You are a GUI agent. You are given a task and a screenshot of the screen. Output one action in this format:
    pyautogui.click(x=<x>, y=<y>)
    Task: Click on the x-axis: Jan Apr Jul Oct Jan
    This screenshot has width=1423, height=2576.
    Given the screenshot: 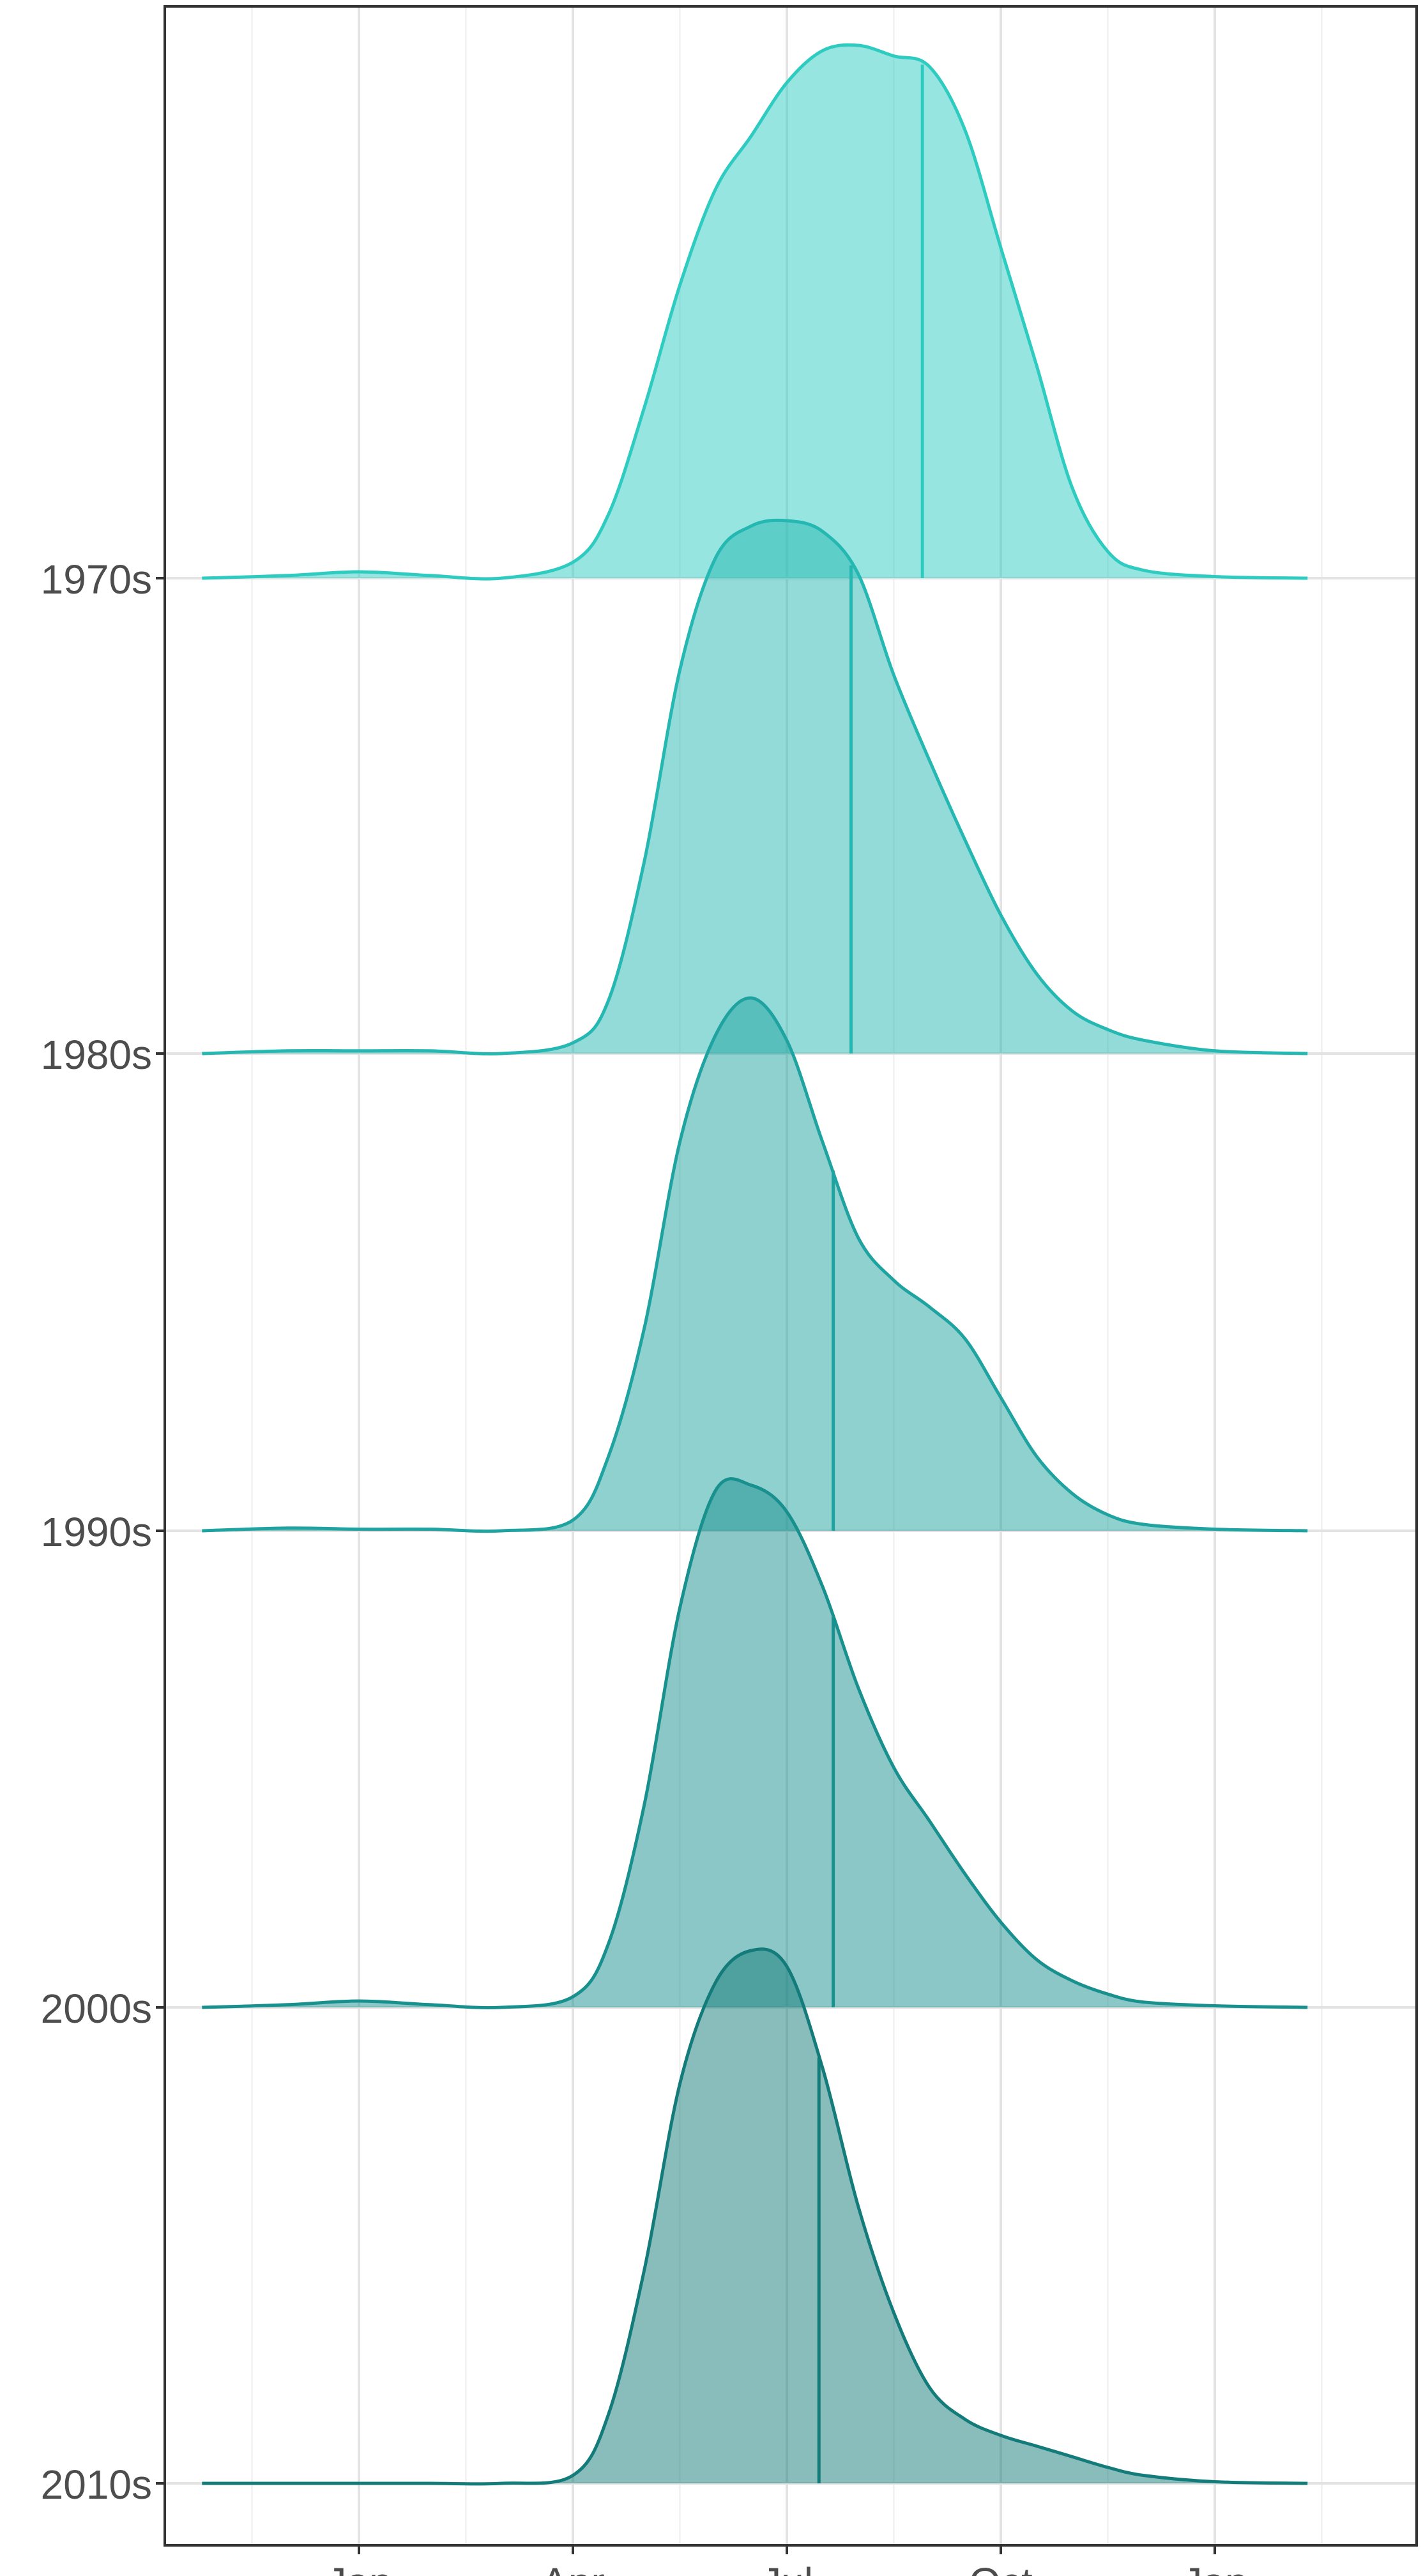 What is the action you would take?
    pyautogui.click(x=787, y=2560)
    